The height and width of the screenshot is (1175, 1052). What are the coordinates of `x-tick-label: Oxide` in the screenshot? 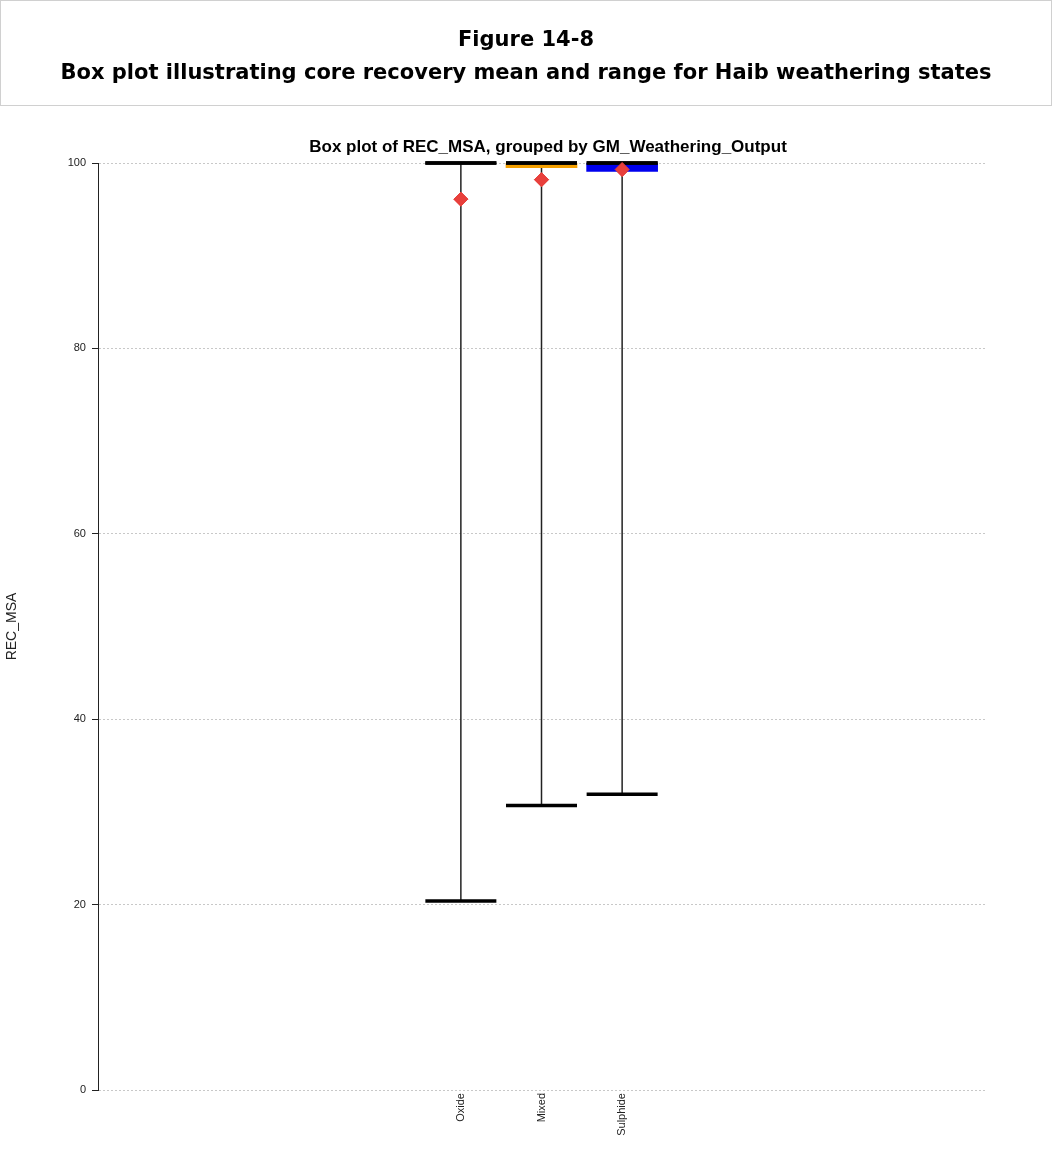 It's located at (459, 1107).